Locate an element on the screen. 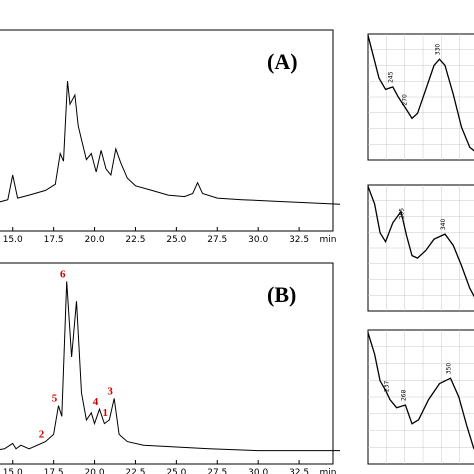 The height and width of the screenshot is (474, 474). uv-spectrum-2: 265 340 is located at coordinates (420, 248).